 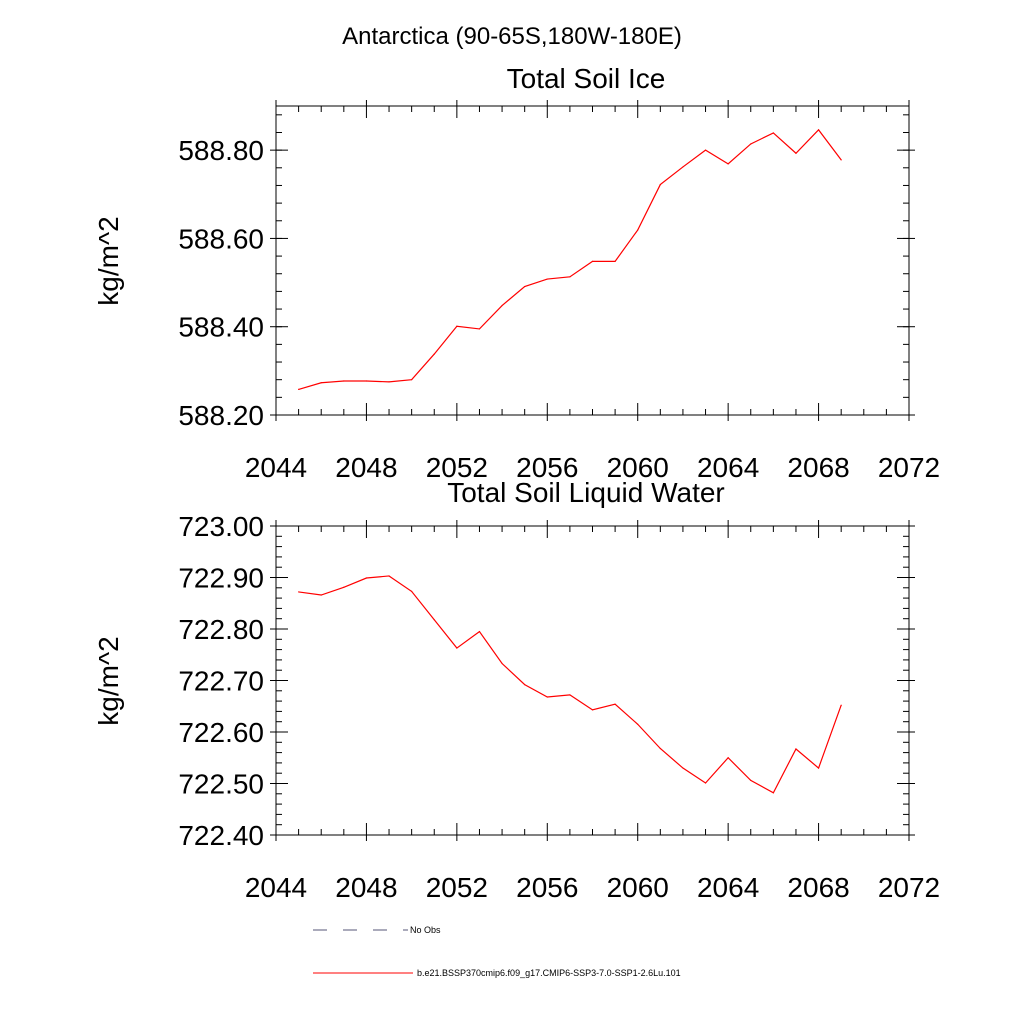 What do you see at coordinates (512, 36) in the screenshot?
I see `figure-title: Antarctica (90-65S,180W-180E)` at bounding box center [512, 36].